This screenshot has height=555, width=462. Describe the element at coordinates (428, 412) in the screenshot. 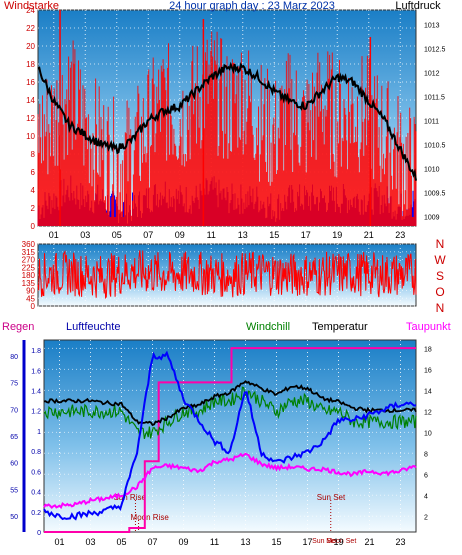

I see `y-temp-tick-label: 12` at that location.